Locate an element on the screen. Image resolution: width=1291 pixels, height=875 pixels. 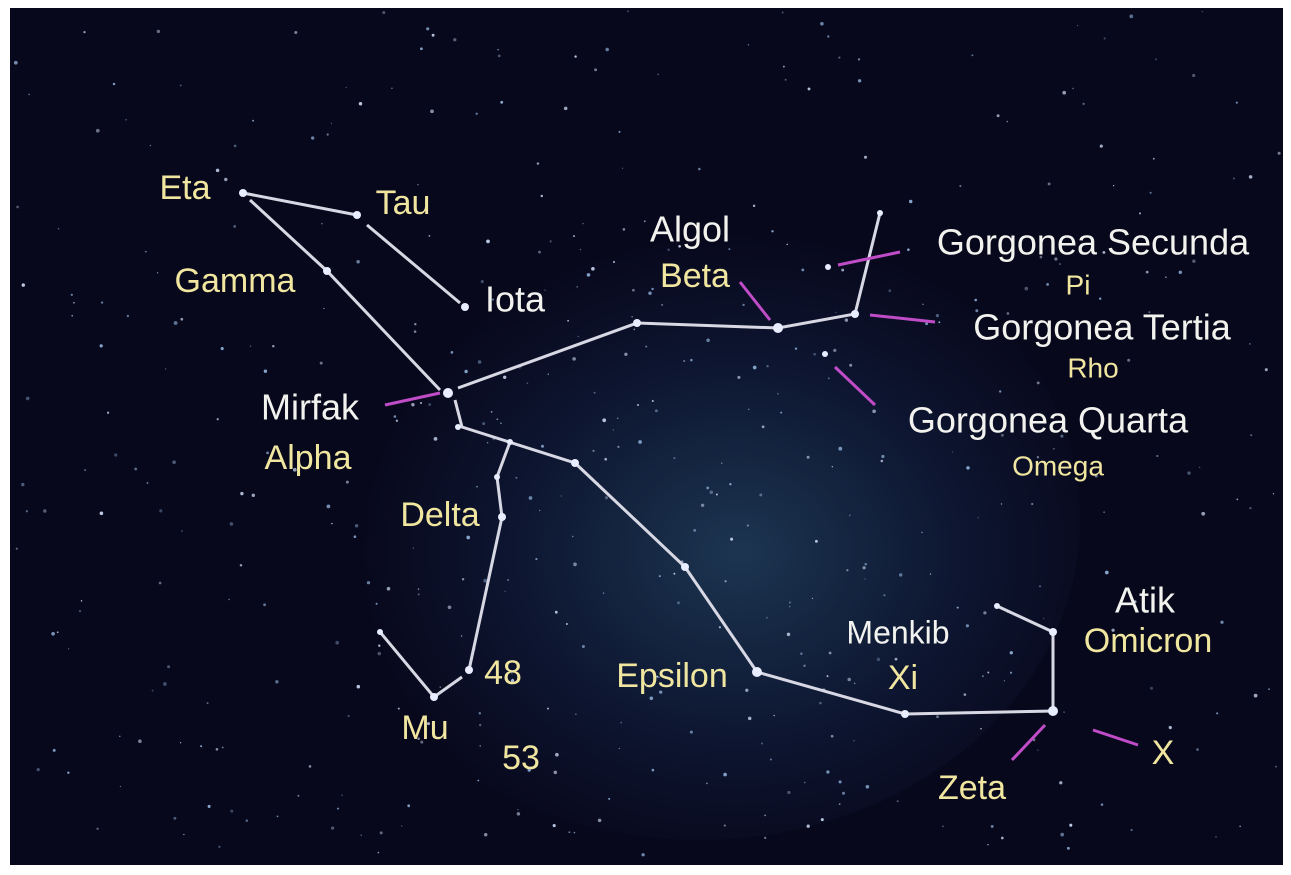
star-label: Gorgonea Quarta is located at coordinates (1048, 420).